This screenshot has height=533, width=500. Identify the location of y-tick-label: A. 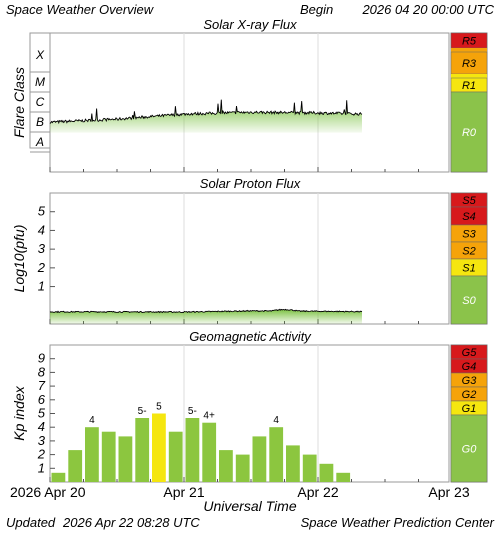
(39, 142).